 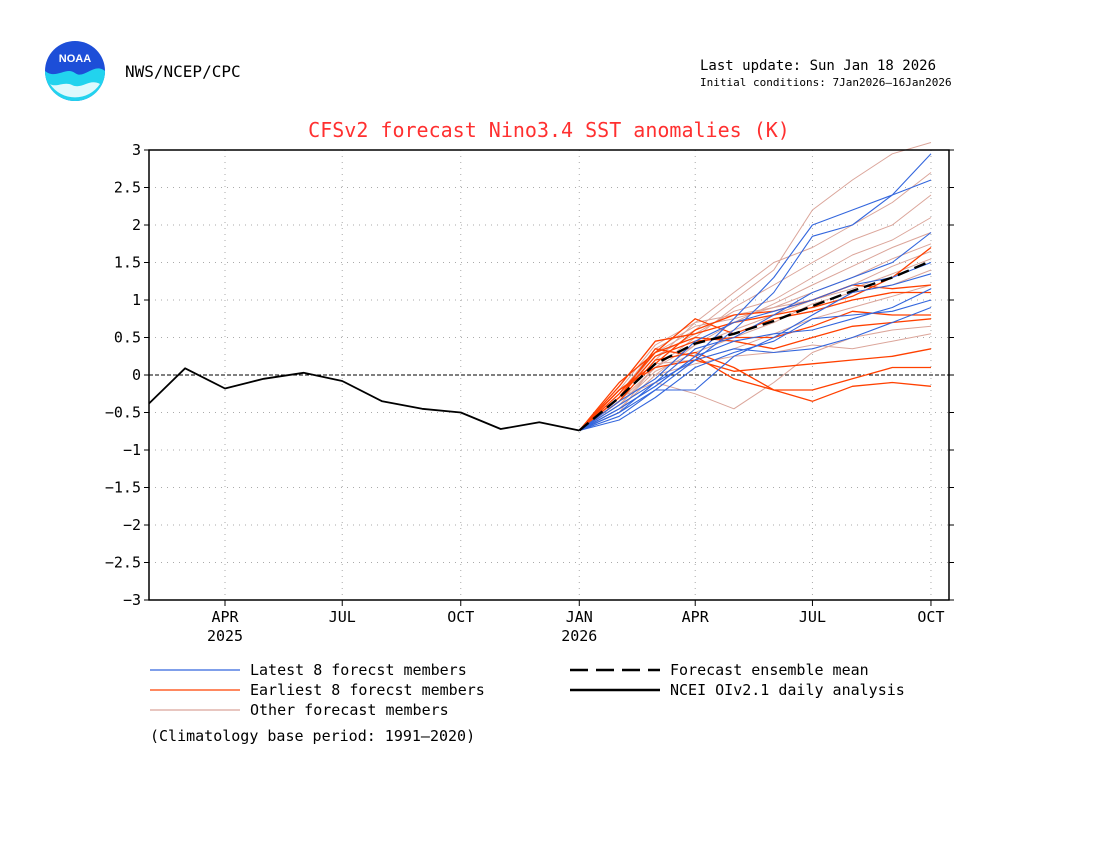 I want to click on noaa-logo-icon: NOAA, so click(x=75, y=71).